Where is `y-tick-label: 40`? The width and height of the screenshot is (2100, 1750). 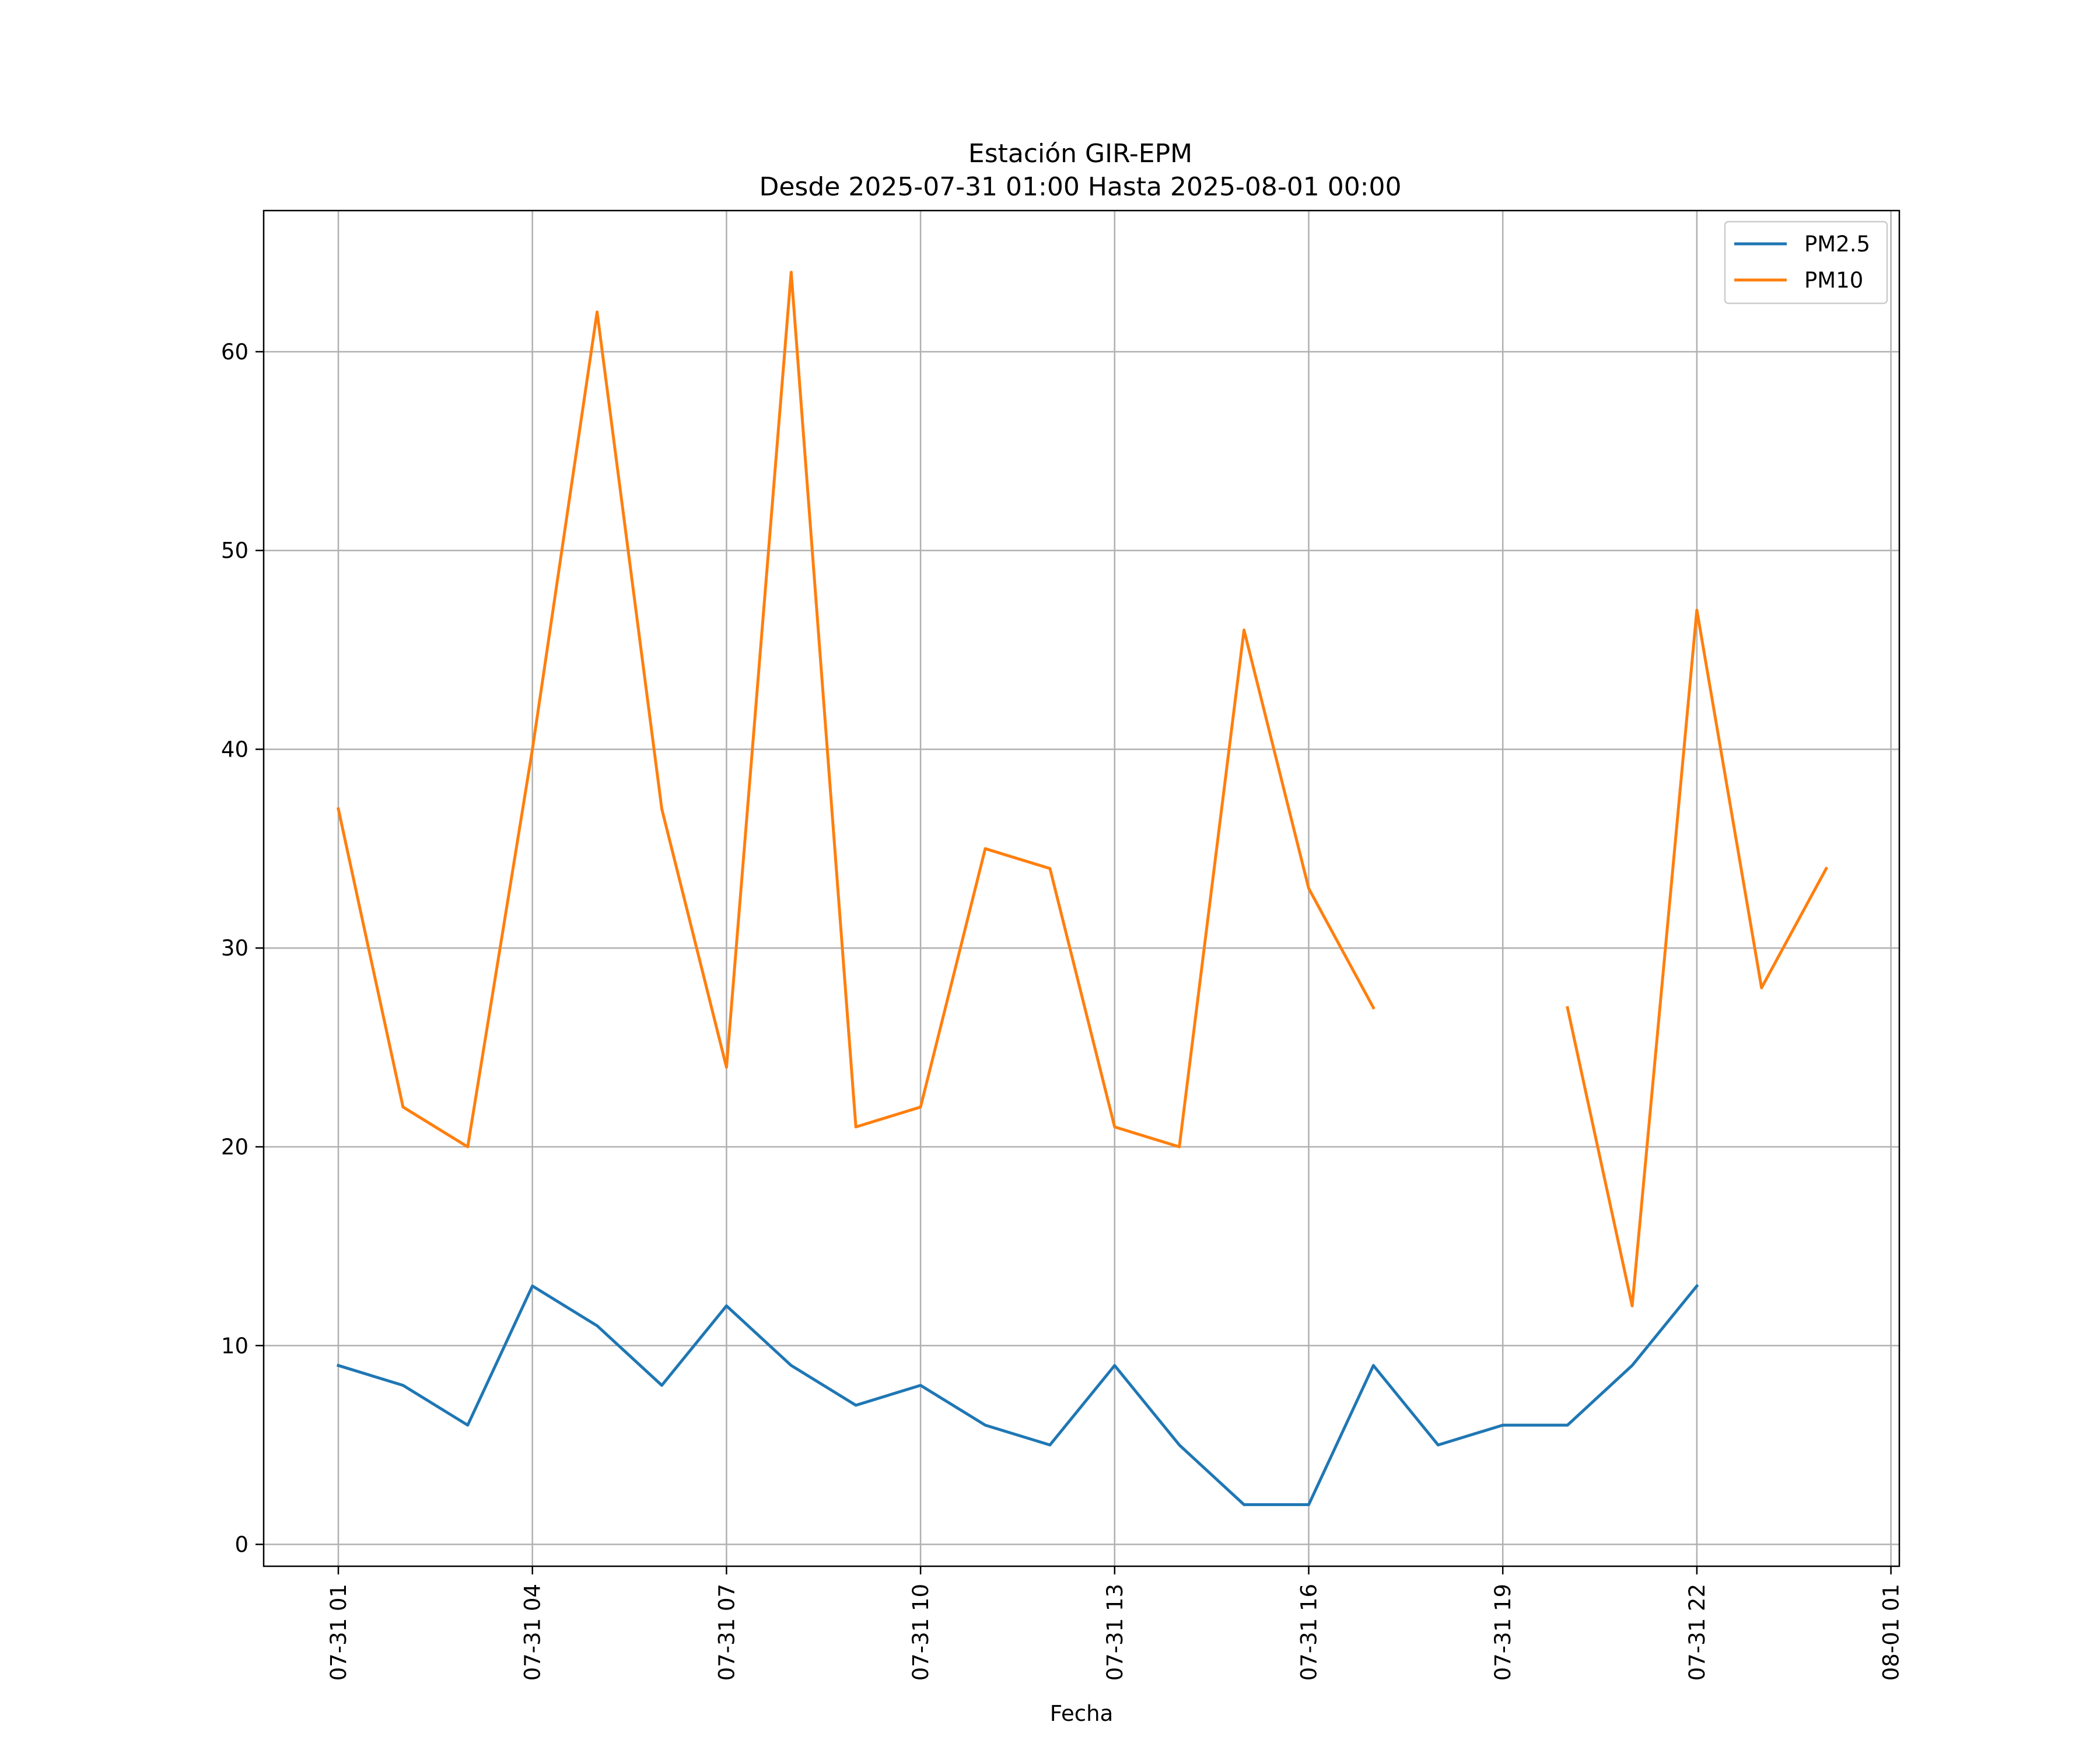
y-tick-label: 40 is located at coordinates (235, 750).